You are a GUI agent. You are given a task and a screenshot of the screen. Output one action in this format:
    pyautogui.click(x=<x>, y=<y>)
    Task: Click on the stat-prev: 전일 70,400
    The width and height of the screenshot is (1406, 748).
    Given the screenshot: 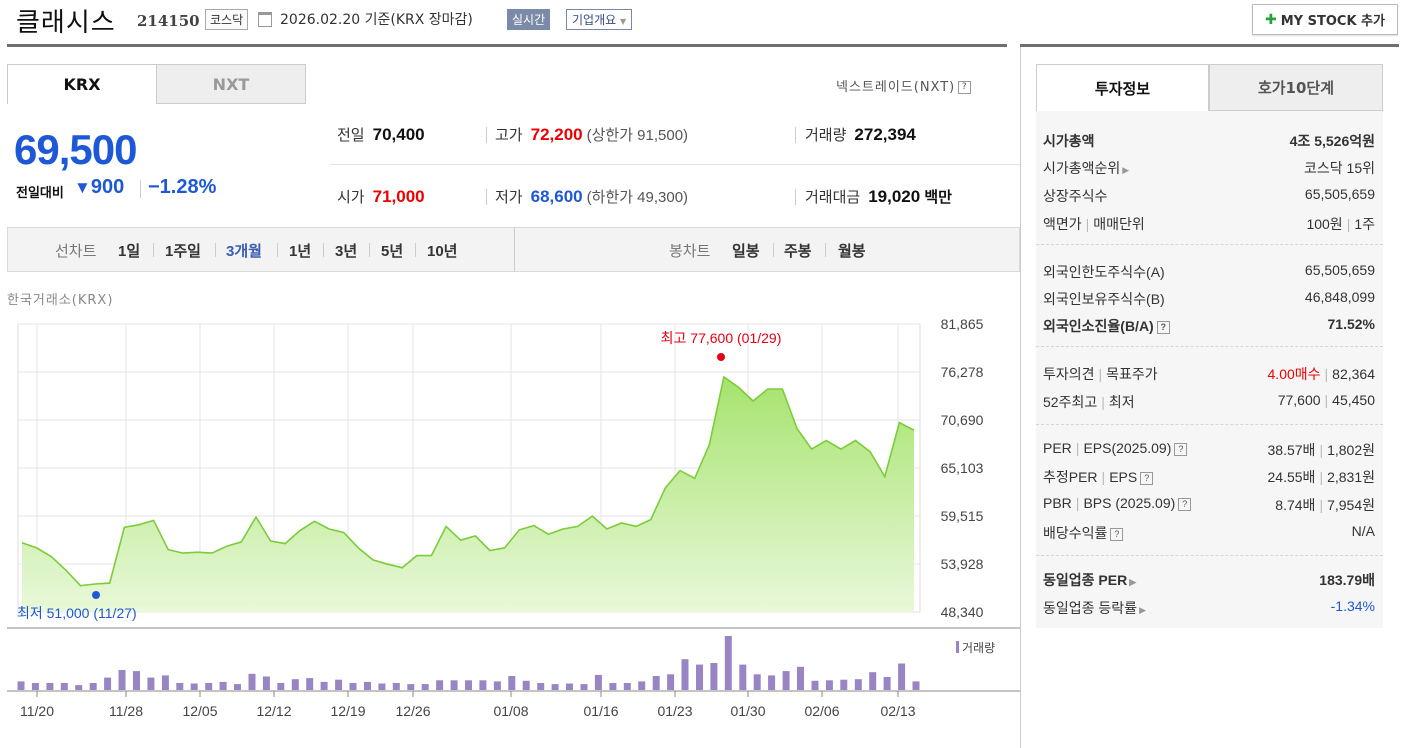 What is the action you would take?
    pyautogui.click(x=381, y=134)
    